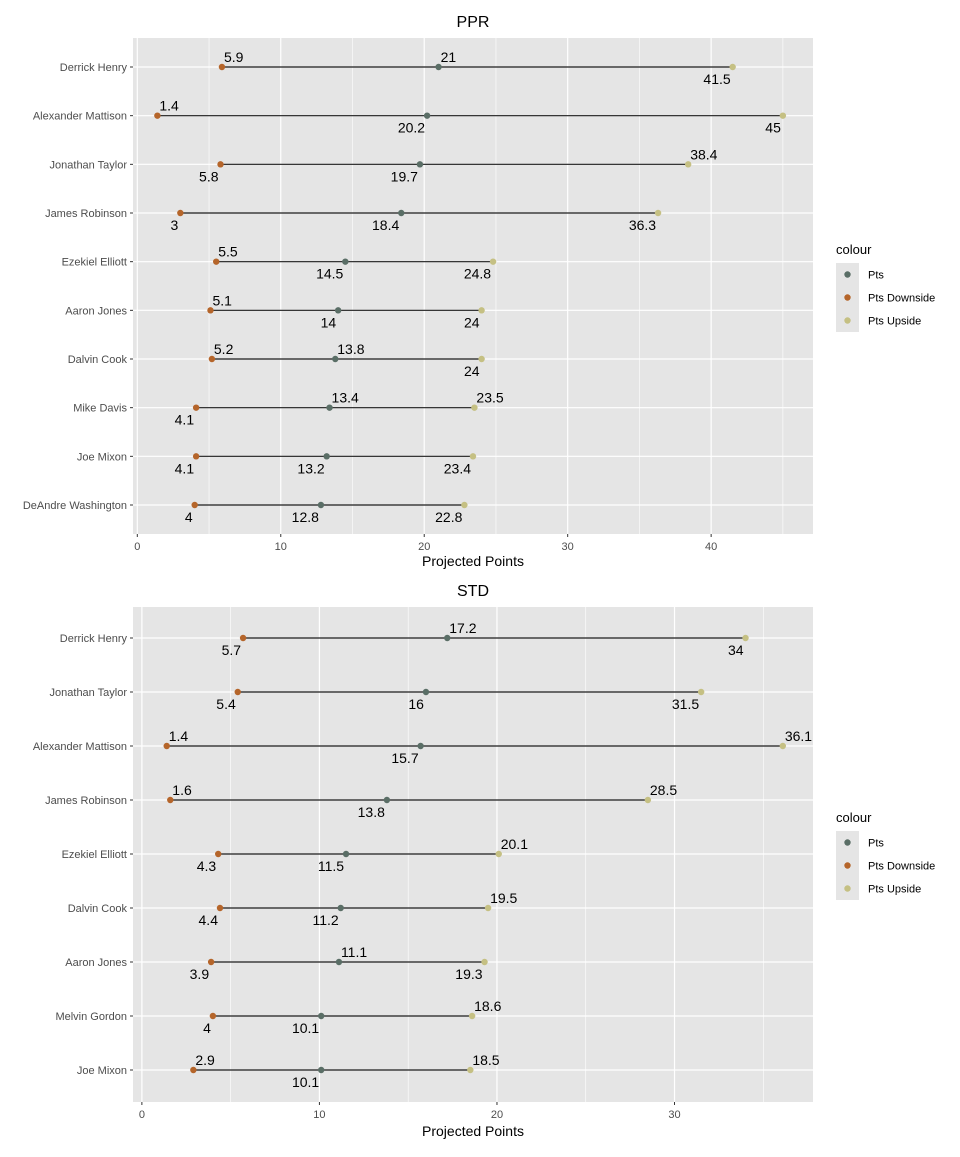 The width and height of the screenshot is (960, 1157). Describe the element at coordinates (462, 628) in the screenshot. I see `pts-data-label: 17.2` at that location.